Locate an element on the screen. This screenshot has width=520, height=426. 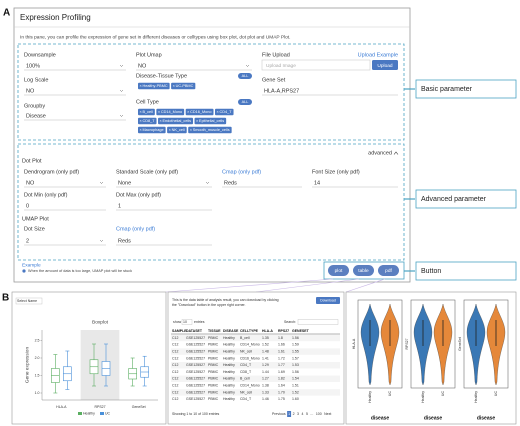
toggle-caret is located at coordinates (396, 153).